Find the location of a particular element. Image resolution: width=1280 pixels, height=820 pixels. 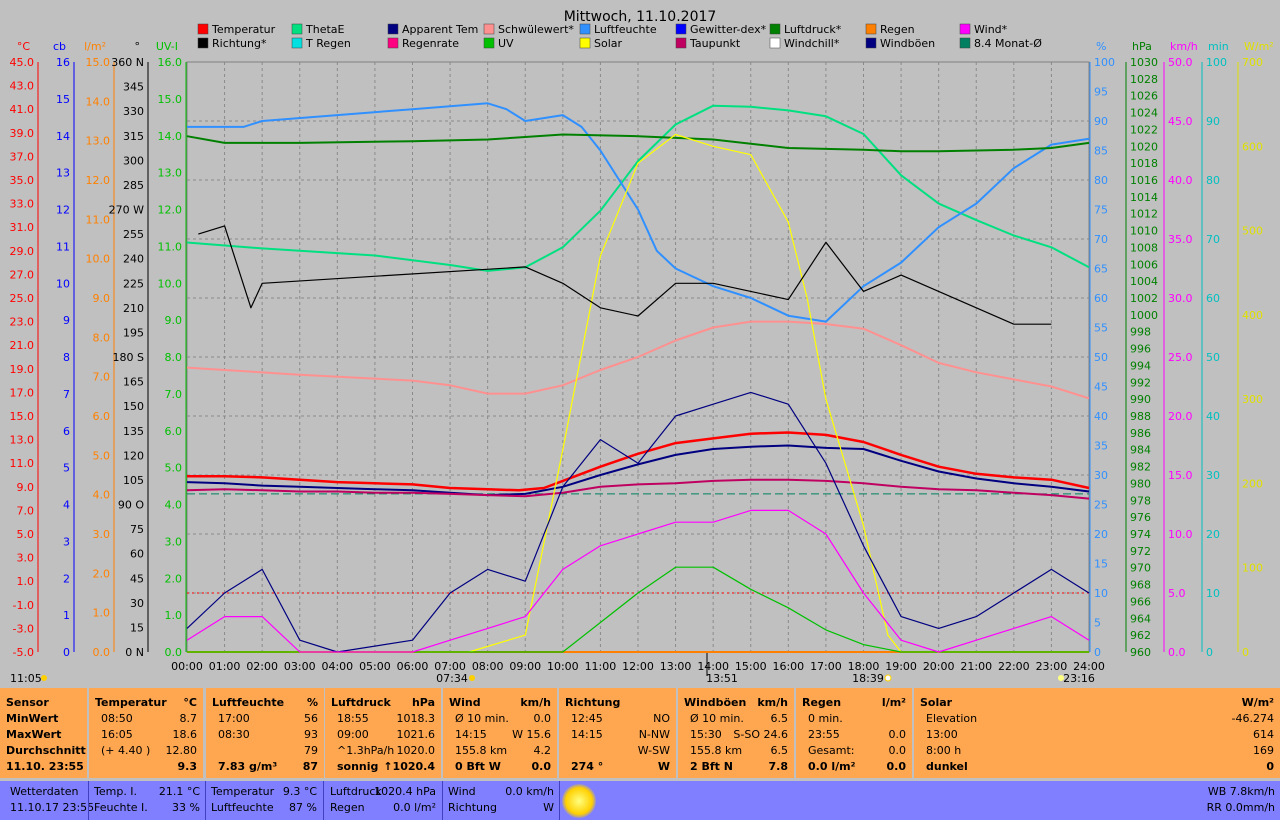

tick-label-hum: 85 is located at coordinates (1101, 151).